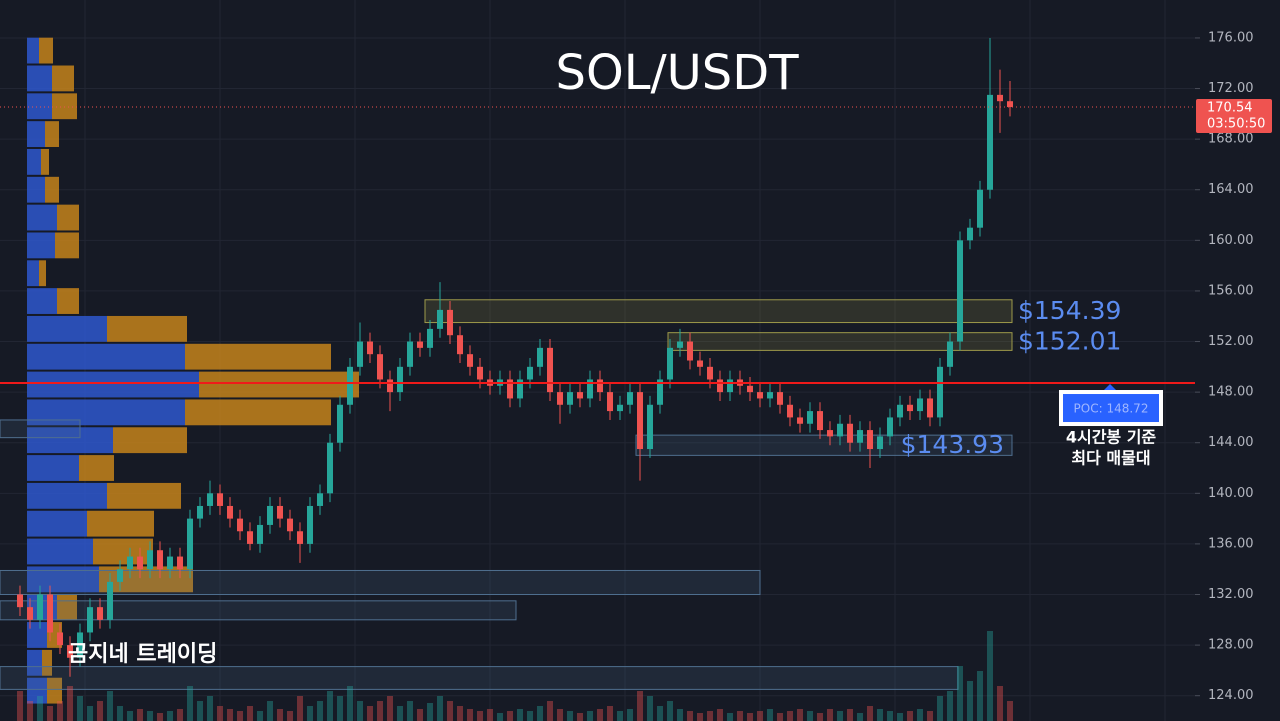 This screenshot has height=721, width=1280. What do you see at coordinates (1110, 387) in the screenshot?
I see `poc-pointer` at bounding box center [1110, 387].